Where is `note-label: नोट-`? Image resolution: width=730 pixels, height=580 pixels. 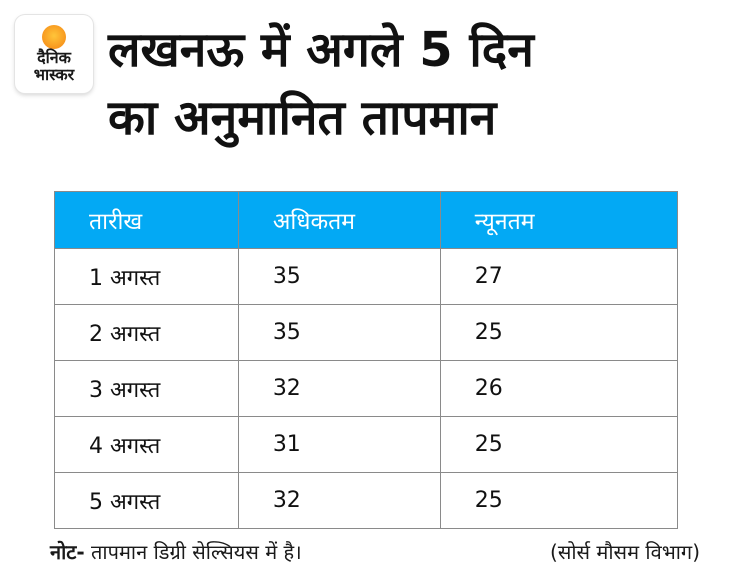 note-label: नोट- is located at coordinates (67, 552).